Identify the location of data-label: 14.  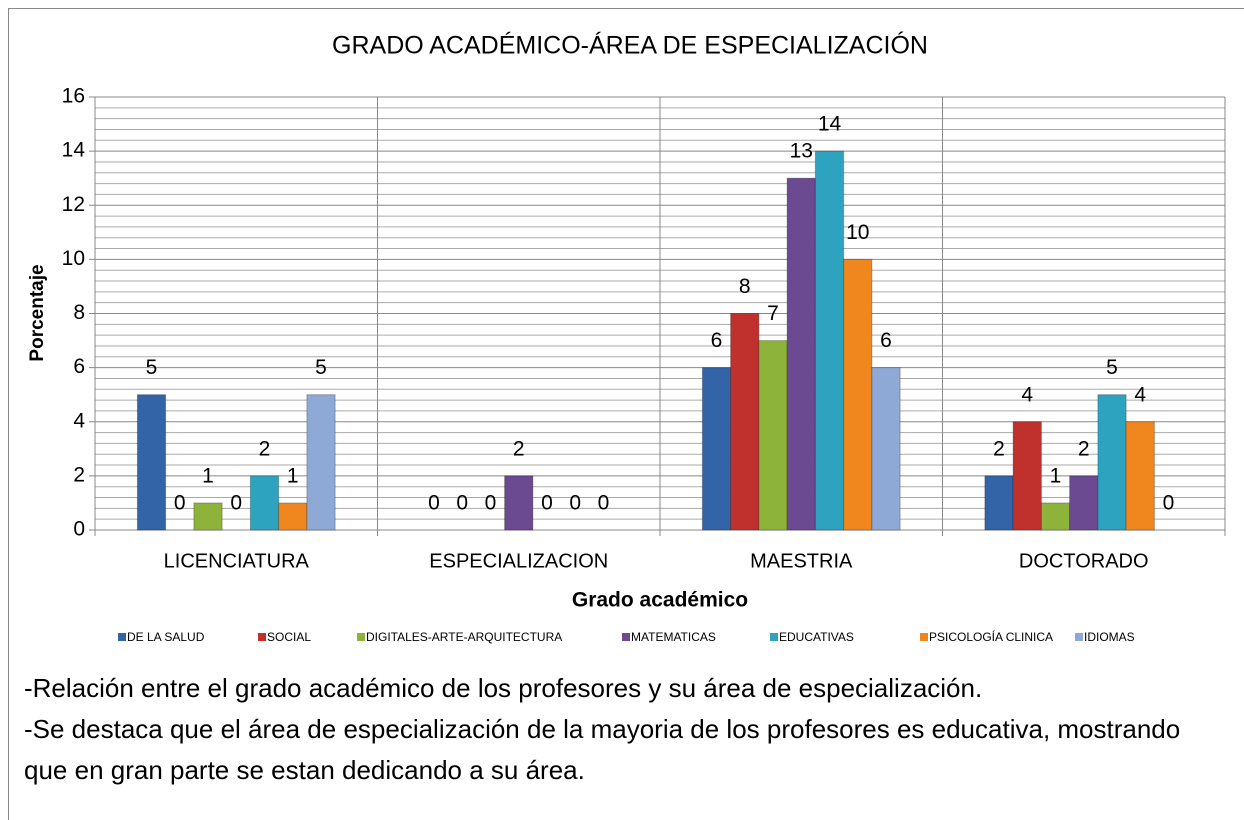
(830, 124).